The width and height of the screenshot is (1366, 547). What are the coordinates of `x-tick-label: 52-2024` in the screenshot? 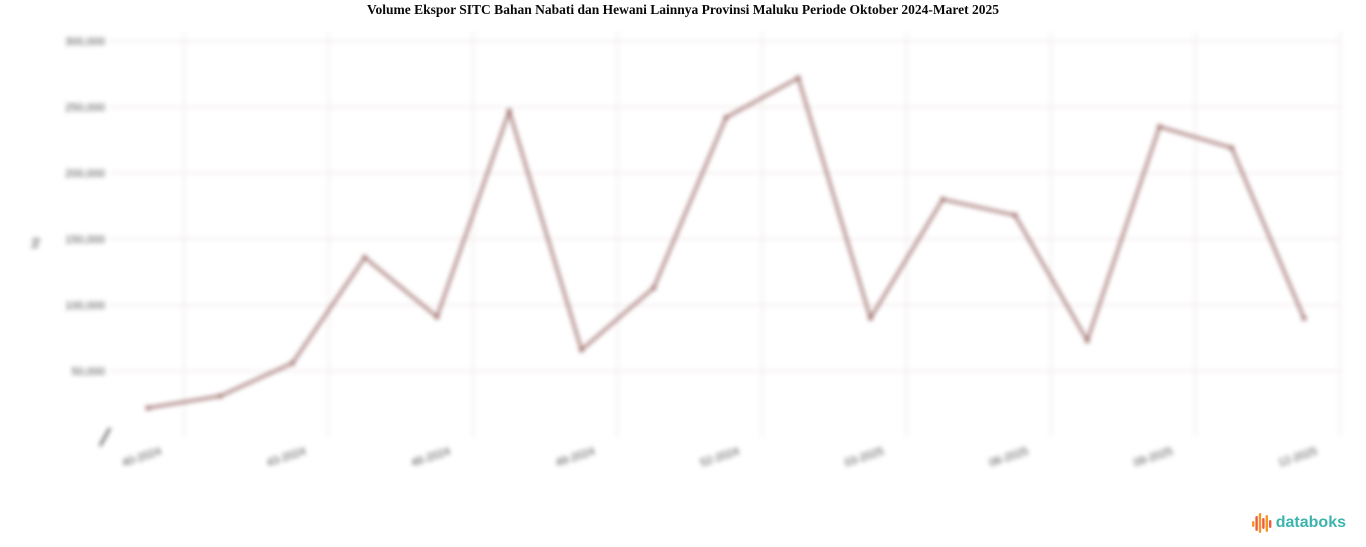 It's located at (720, 457).